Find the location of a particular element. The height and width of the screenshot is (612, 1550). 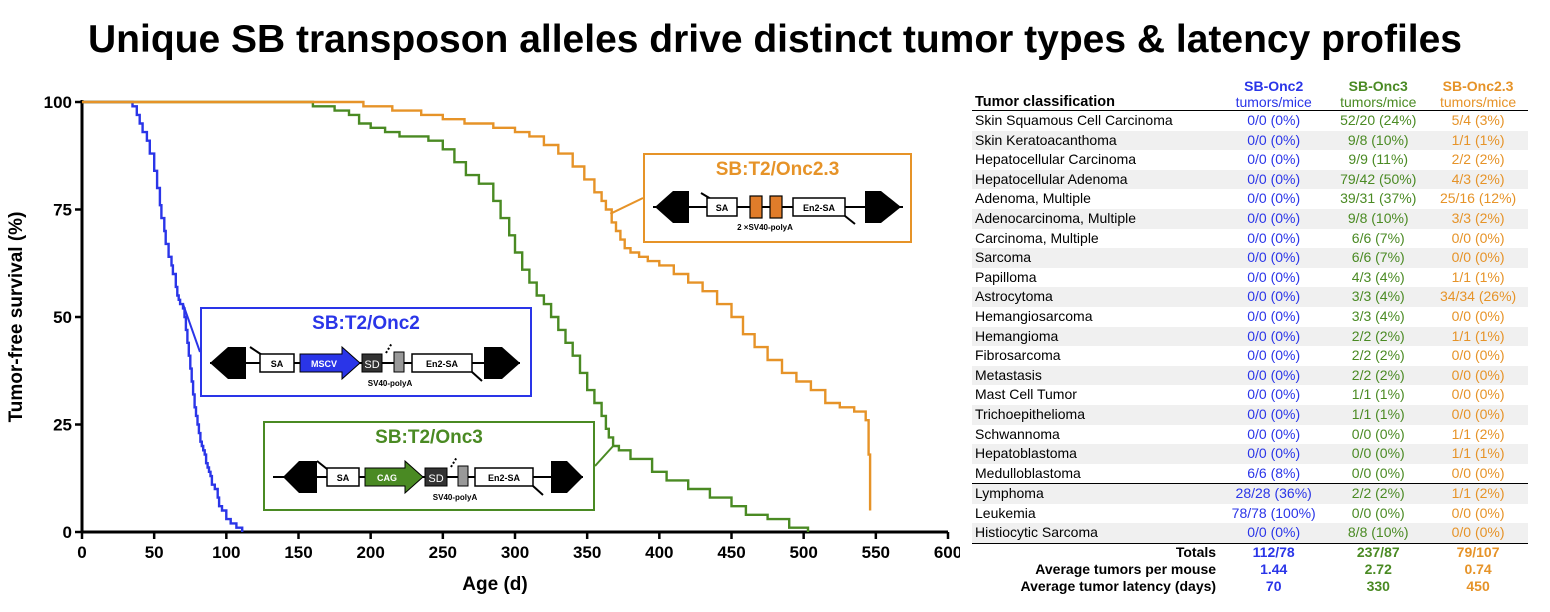

tumor-type-cell: Adenoma, Multiple is located at coordinates (1033, 198).